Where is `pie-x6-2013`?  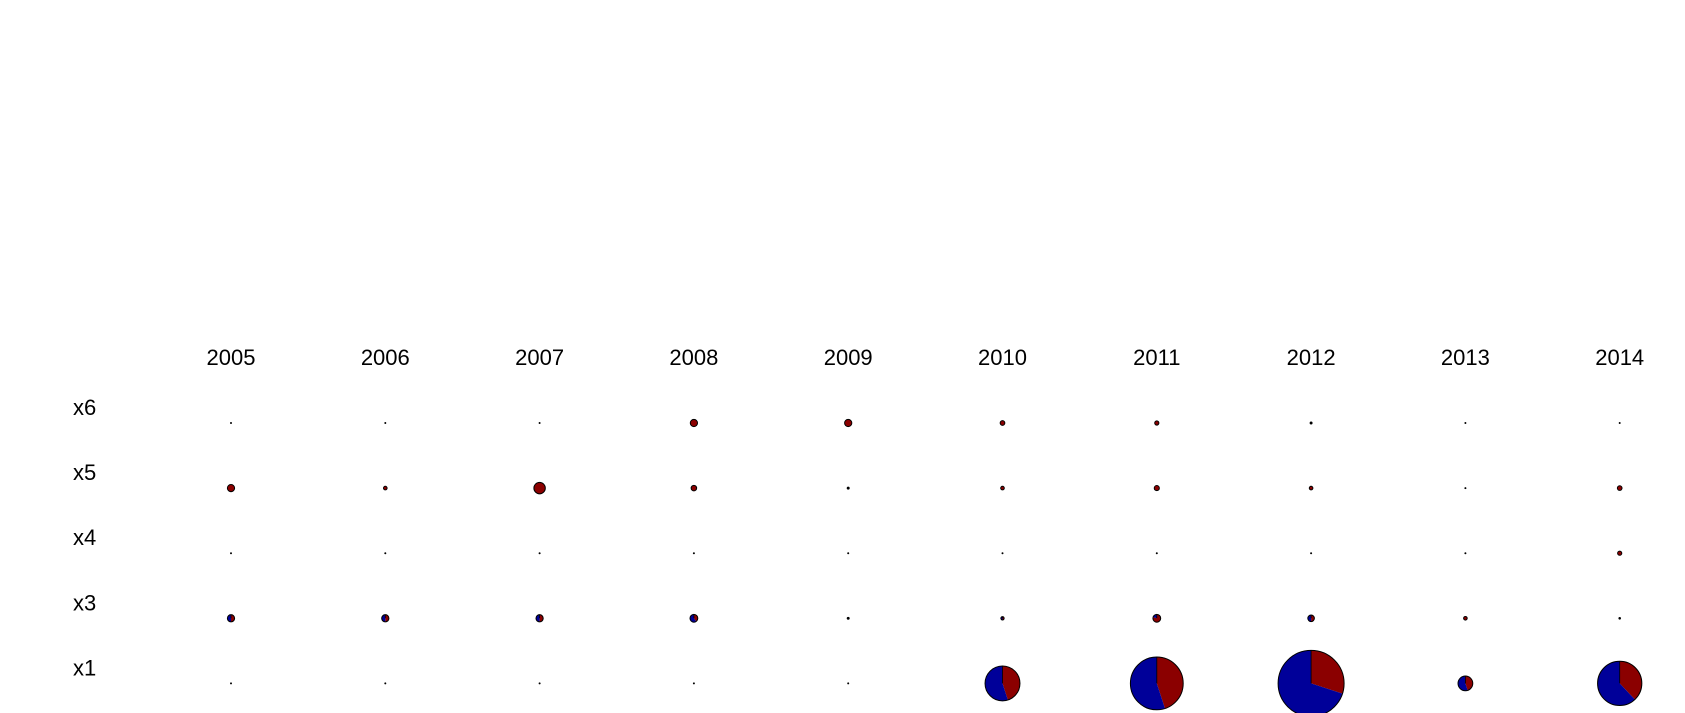
pie-x6-2013 is located at coordinates (1465, 423).